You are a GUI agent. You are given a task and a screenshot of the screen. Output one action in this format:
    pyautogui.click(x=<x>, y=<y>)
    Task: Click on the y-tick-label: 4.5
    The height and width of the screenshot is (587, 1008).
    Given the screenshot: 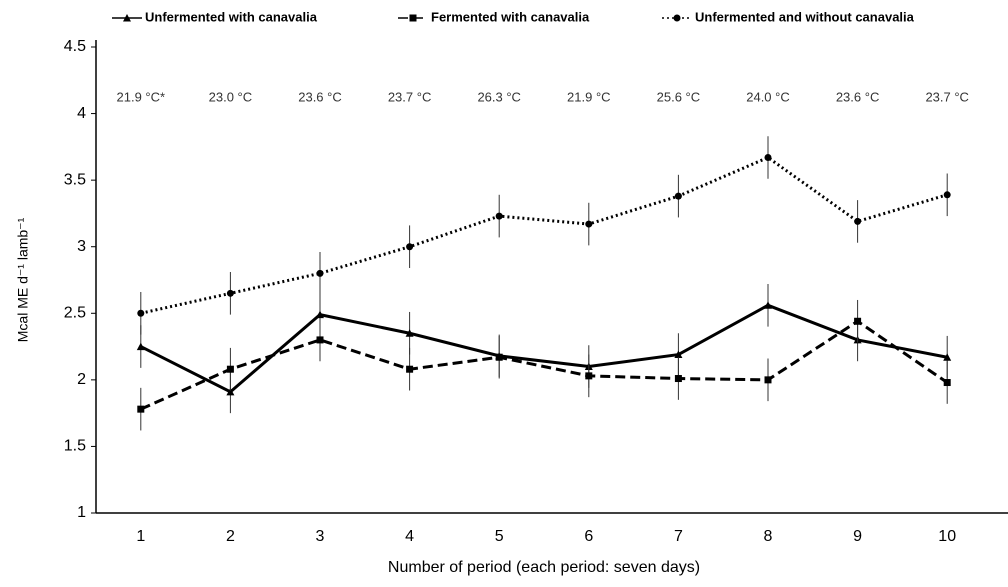 What is the action you would take?
    pyautogui.click(x=75, y=46)
    